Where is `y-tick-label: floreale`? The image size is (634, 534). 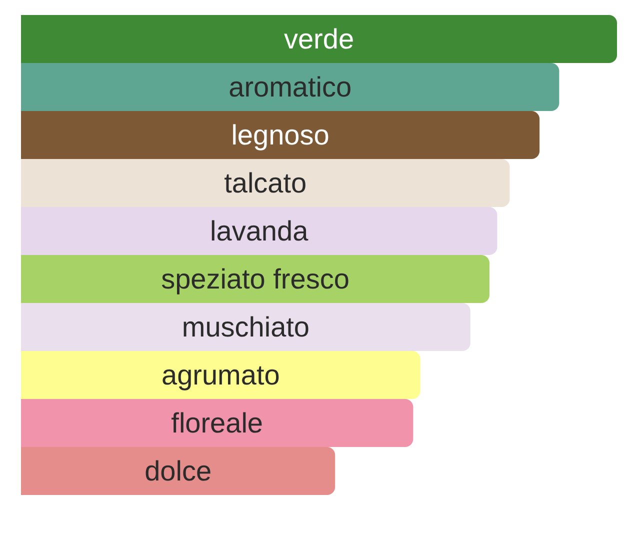 y-tick-label: floreale is located at coordinates (217, 423).